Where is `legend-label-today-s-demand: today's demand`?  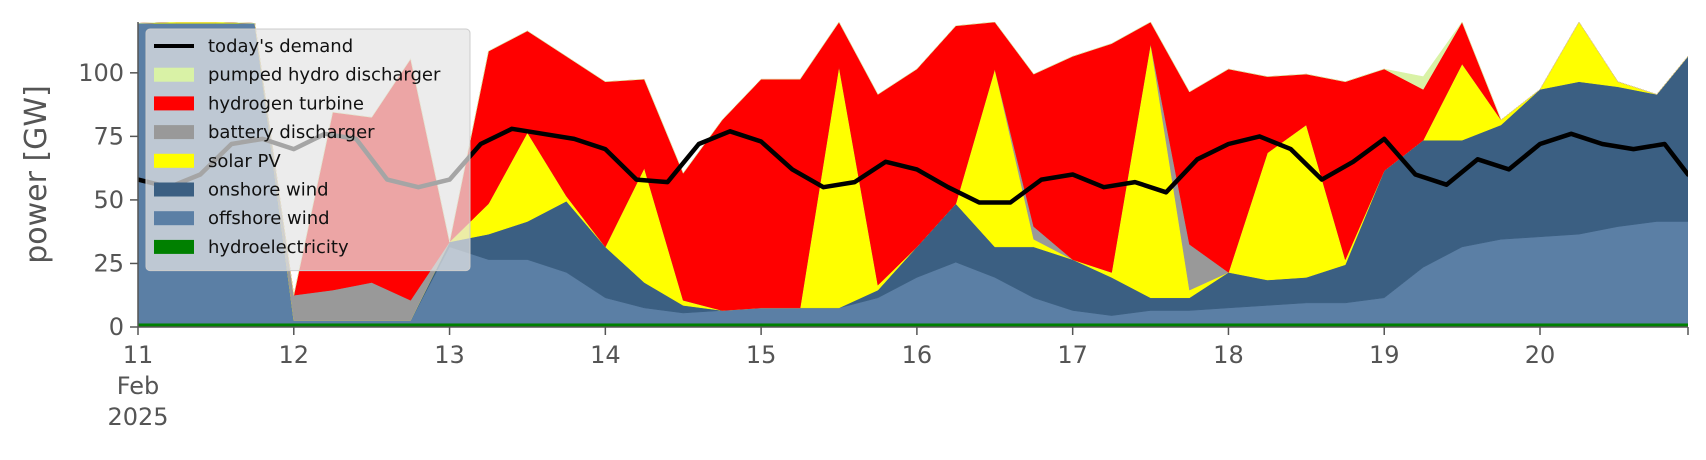 legend-label-today-s-demand: today's demand is located at coordinates (280, 46).